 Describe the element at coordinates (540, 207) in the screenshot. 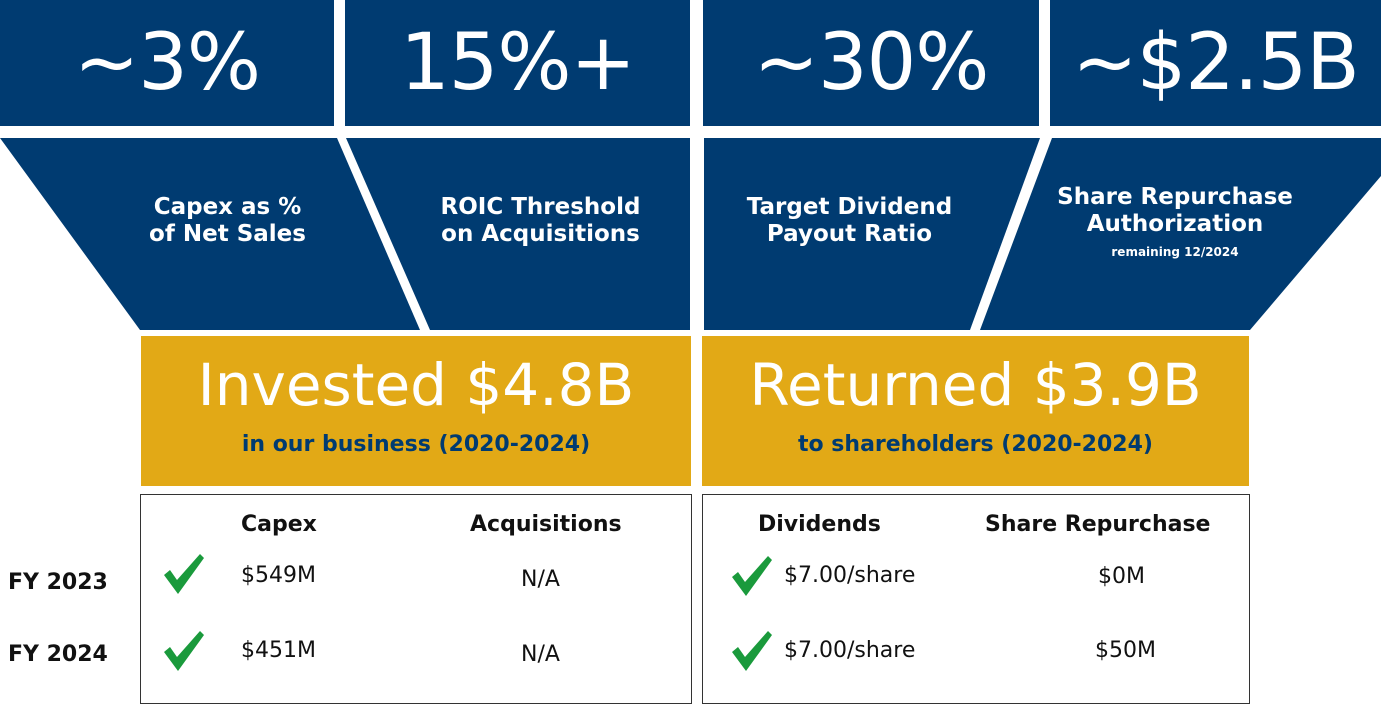

I see `label-roic-line1: ROIC Threshold` at that location.